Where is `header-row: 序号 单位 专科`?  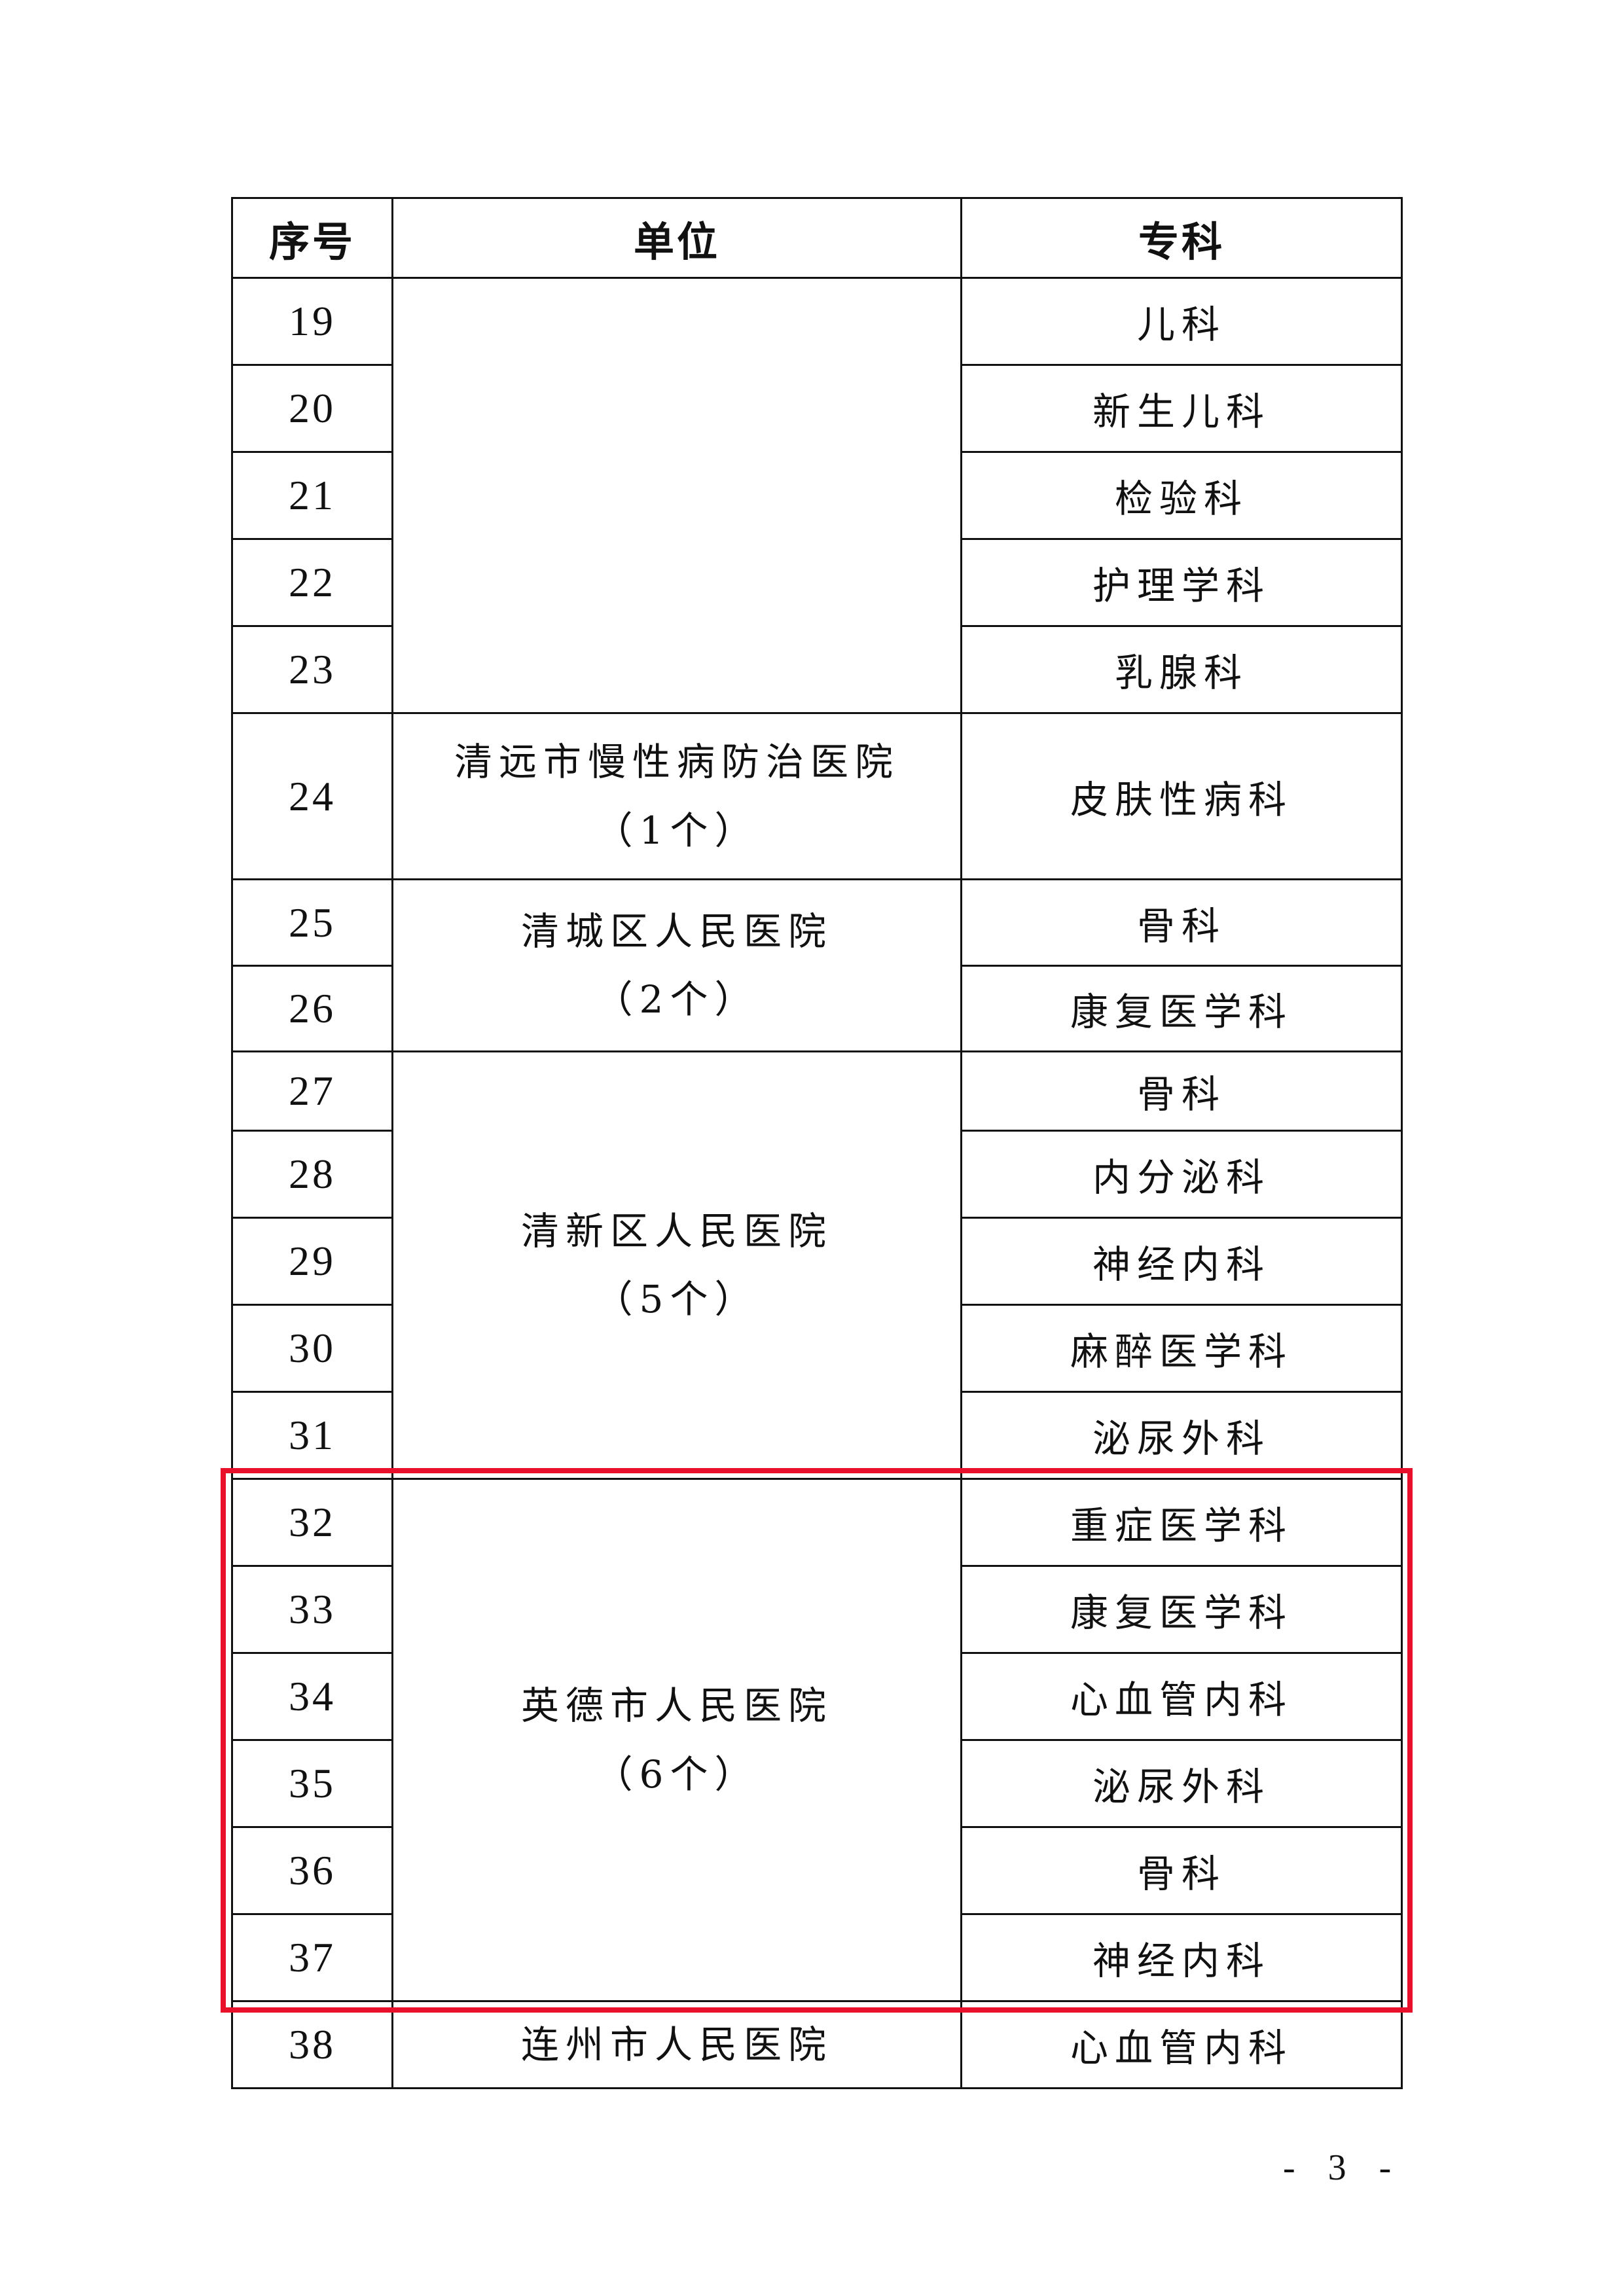
header-row: 序号 单位 专科 is located at coordinates (817, 238).